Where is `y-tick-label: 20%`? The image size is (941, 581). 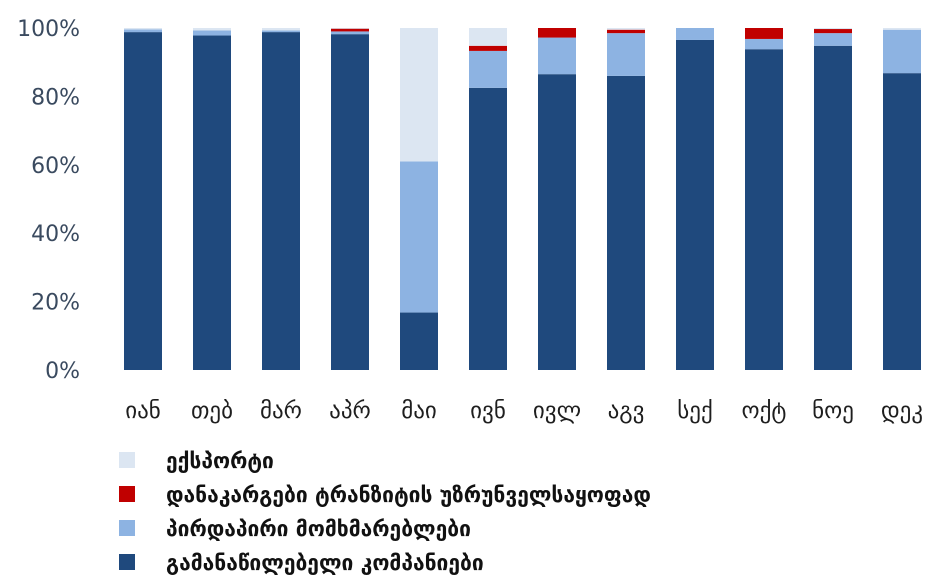 y-tick-label: 20% is located at coordinates (55, 303).